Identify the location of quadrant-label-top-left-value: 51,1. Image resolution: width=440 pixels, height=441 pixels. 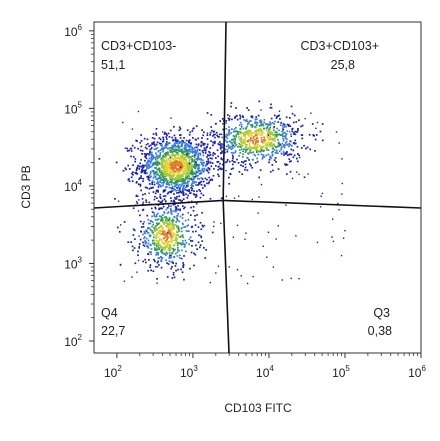
(113, 65).